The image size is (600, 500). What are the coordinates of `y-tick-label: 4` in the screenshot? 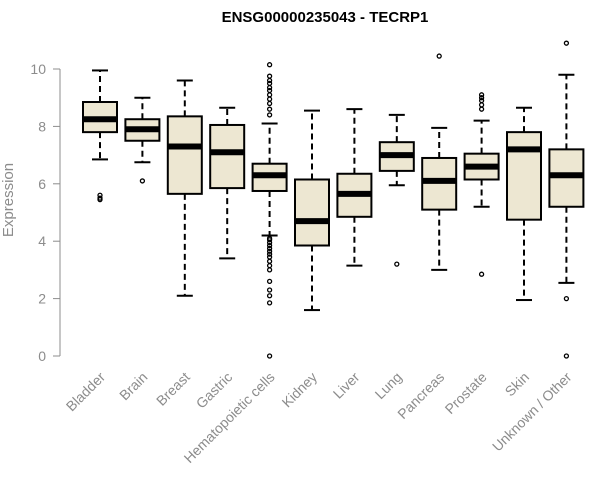 It's located at (42, 241).